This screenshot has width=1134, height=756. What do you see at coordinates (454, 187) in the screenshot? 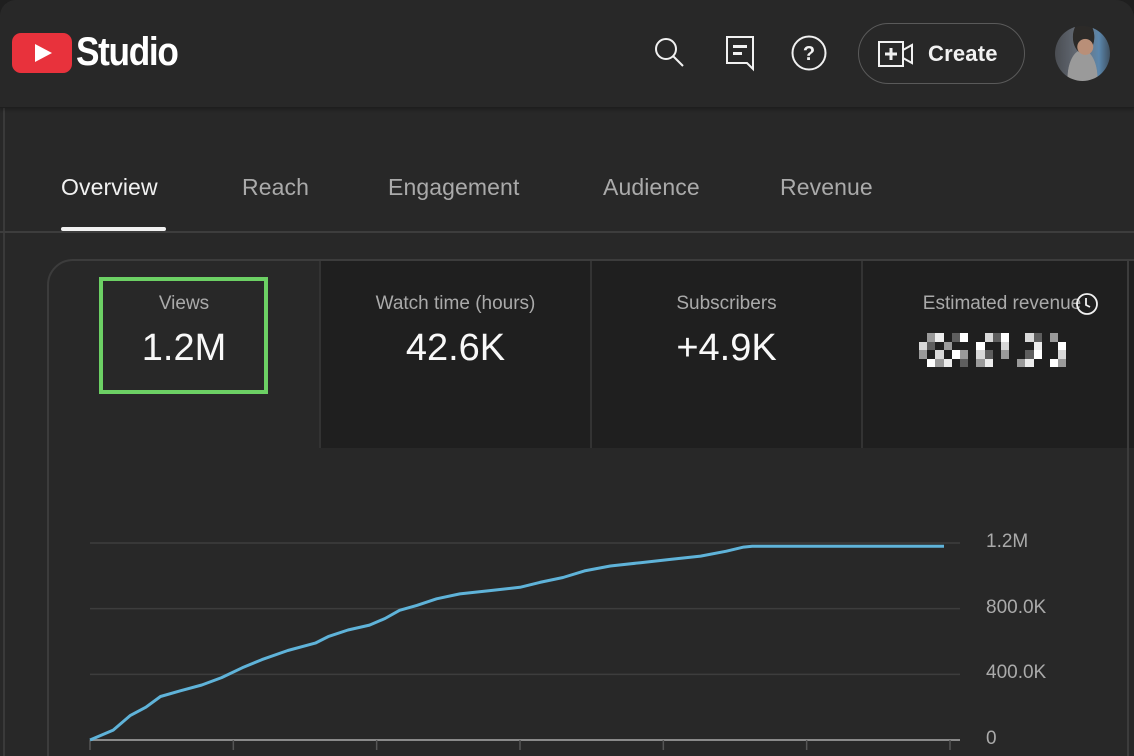
I see `tab-engagement: Engagement` at bounding box center [454, 187].